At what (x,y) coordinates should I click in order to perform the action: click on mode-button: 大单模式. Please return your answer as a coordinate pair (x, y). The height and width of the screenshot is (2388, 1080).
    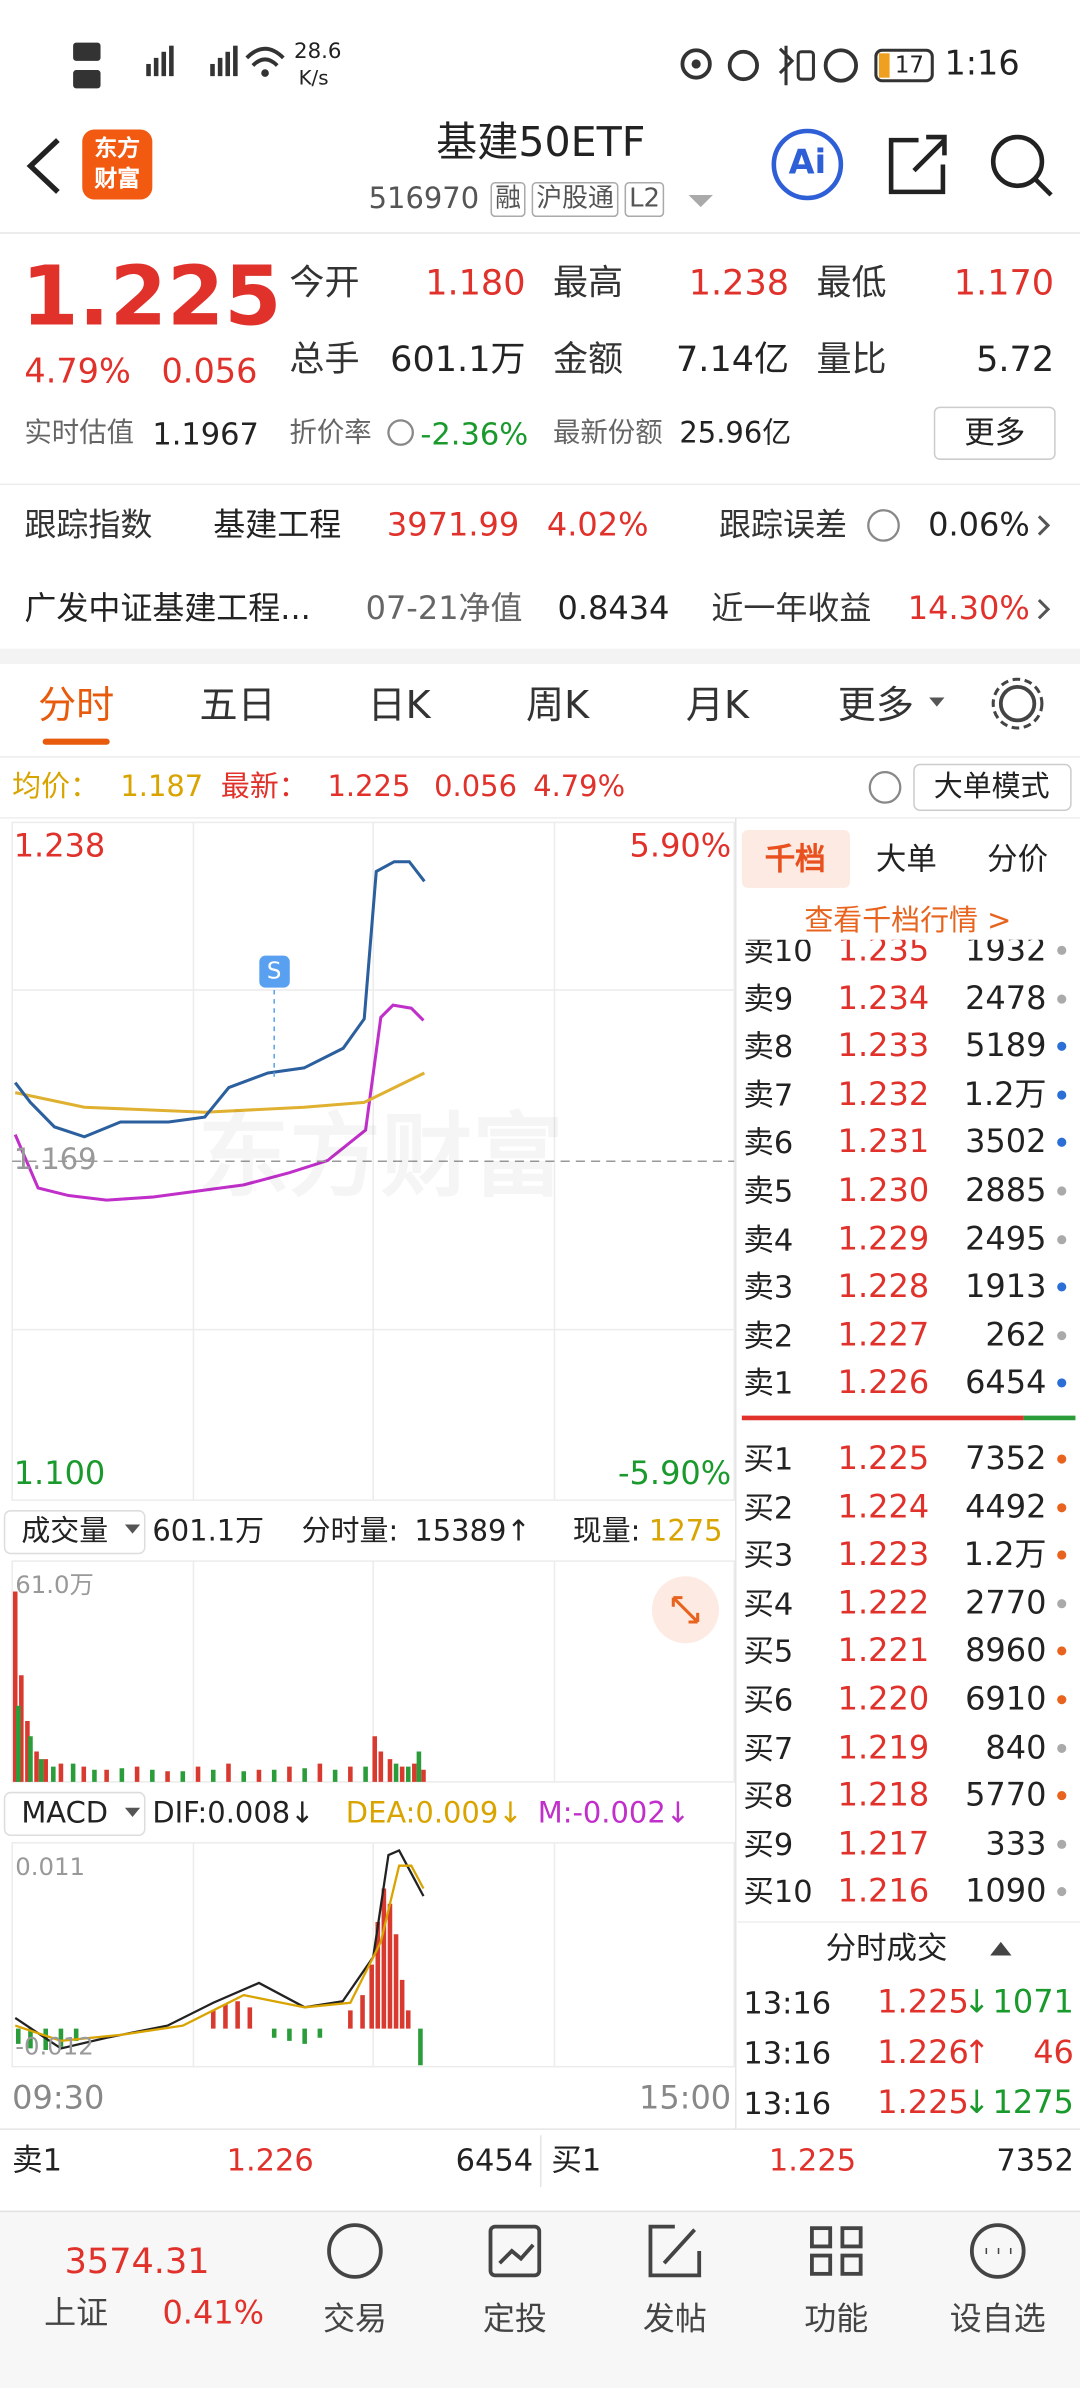
    Looking at the image, I should click on (991, 786).